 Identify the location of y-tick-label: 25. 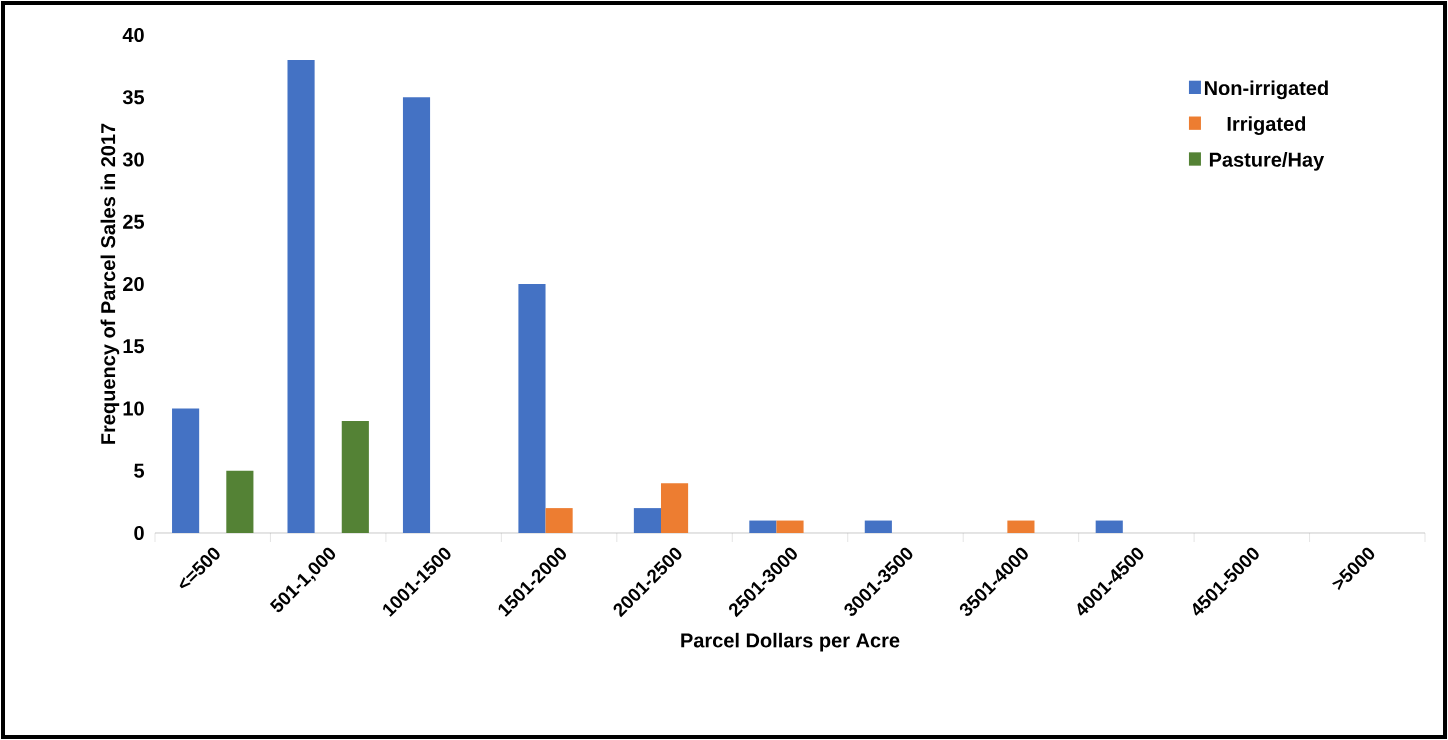
(134, 221).